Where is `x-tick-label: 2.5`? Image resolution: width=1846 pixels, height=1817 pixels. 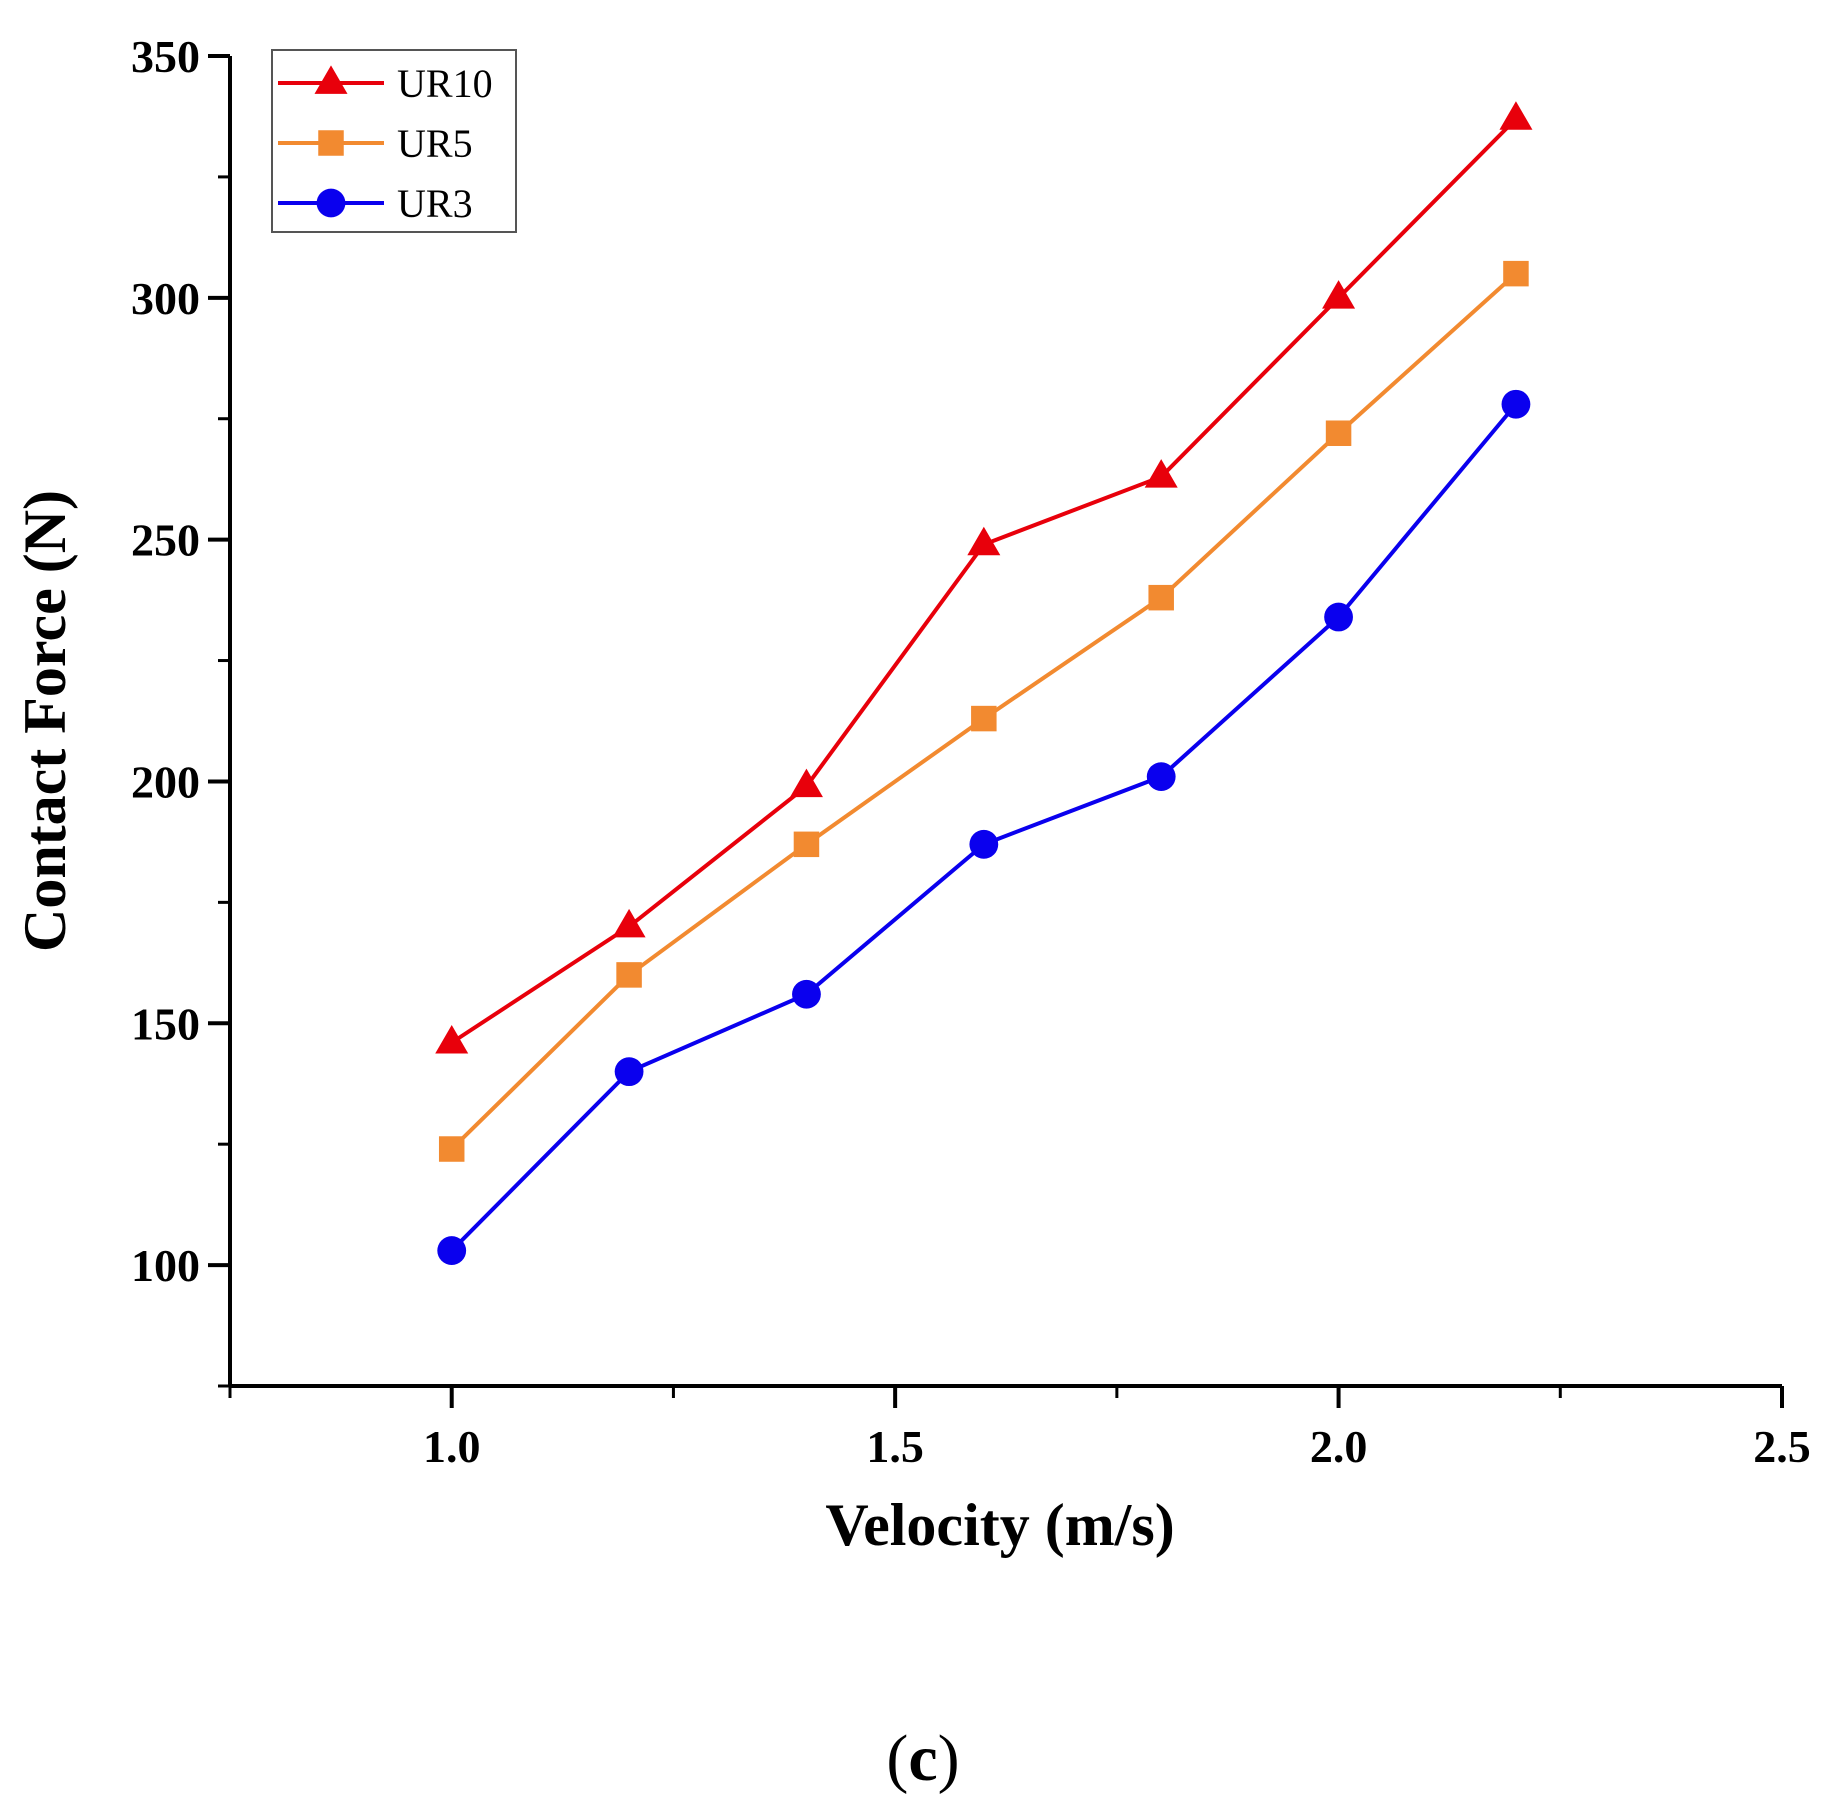 x-tick-label: 2.5 is located at coordinates (1782, 1446).